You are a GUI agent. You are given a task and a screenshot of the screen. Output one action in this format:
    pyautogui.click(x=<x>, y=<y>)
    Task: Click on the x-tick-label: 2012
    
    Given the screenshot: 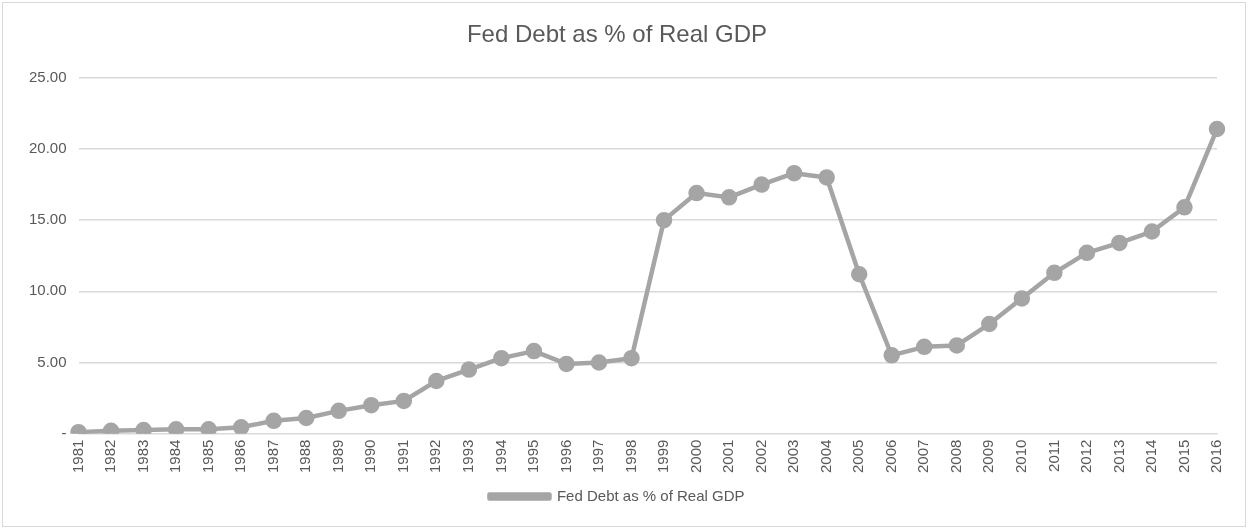 What is the action you would take?
    pyautogui.click(x=1086, y=456)
    